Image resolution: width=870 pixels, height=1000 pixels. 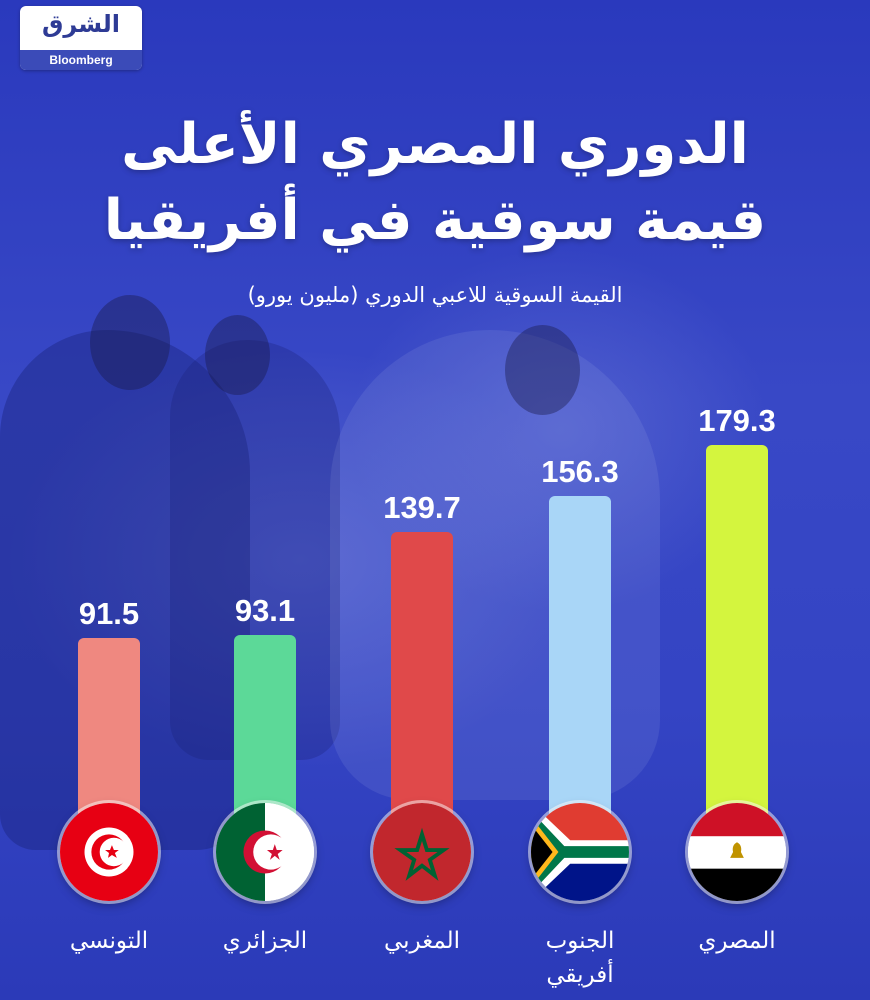 I want to click on bar-value-label-4: 156.3, so click(x=580, y=471).